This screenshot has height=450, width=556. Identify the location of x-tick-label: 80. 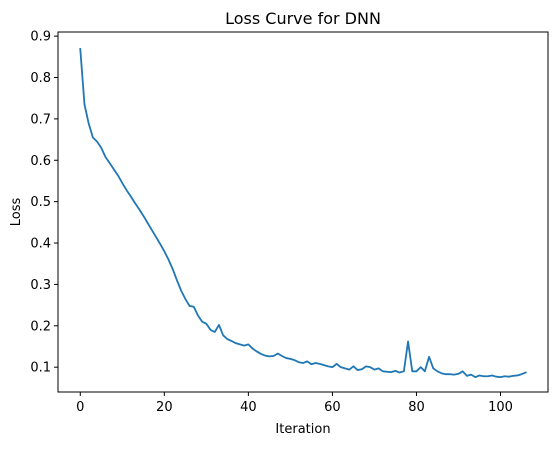
(416, 407).